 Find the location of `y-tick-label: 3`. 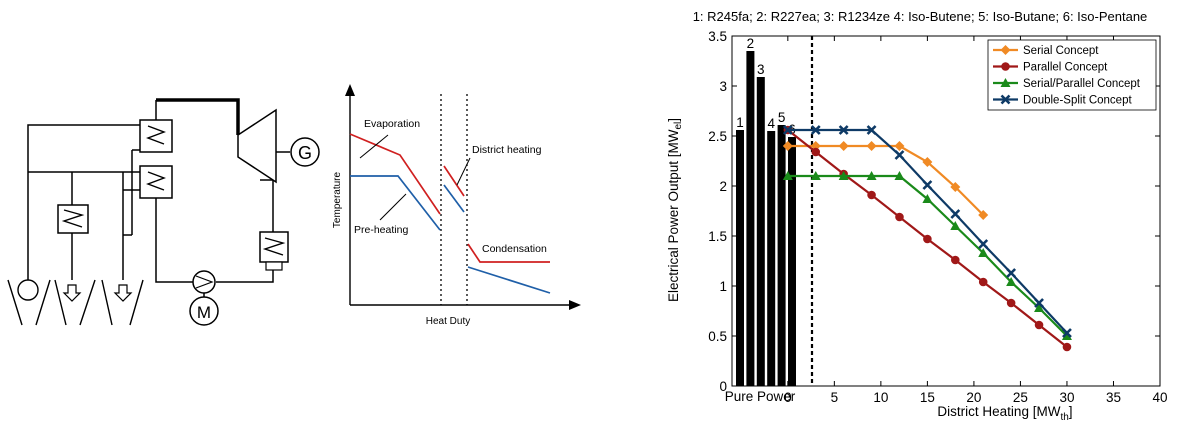

y-tick-label: 3 is located at coordinates (723, 86).